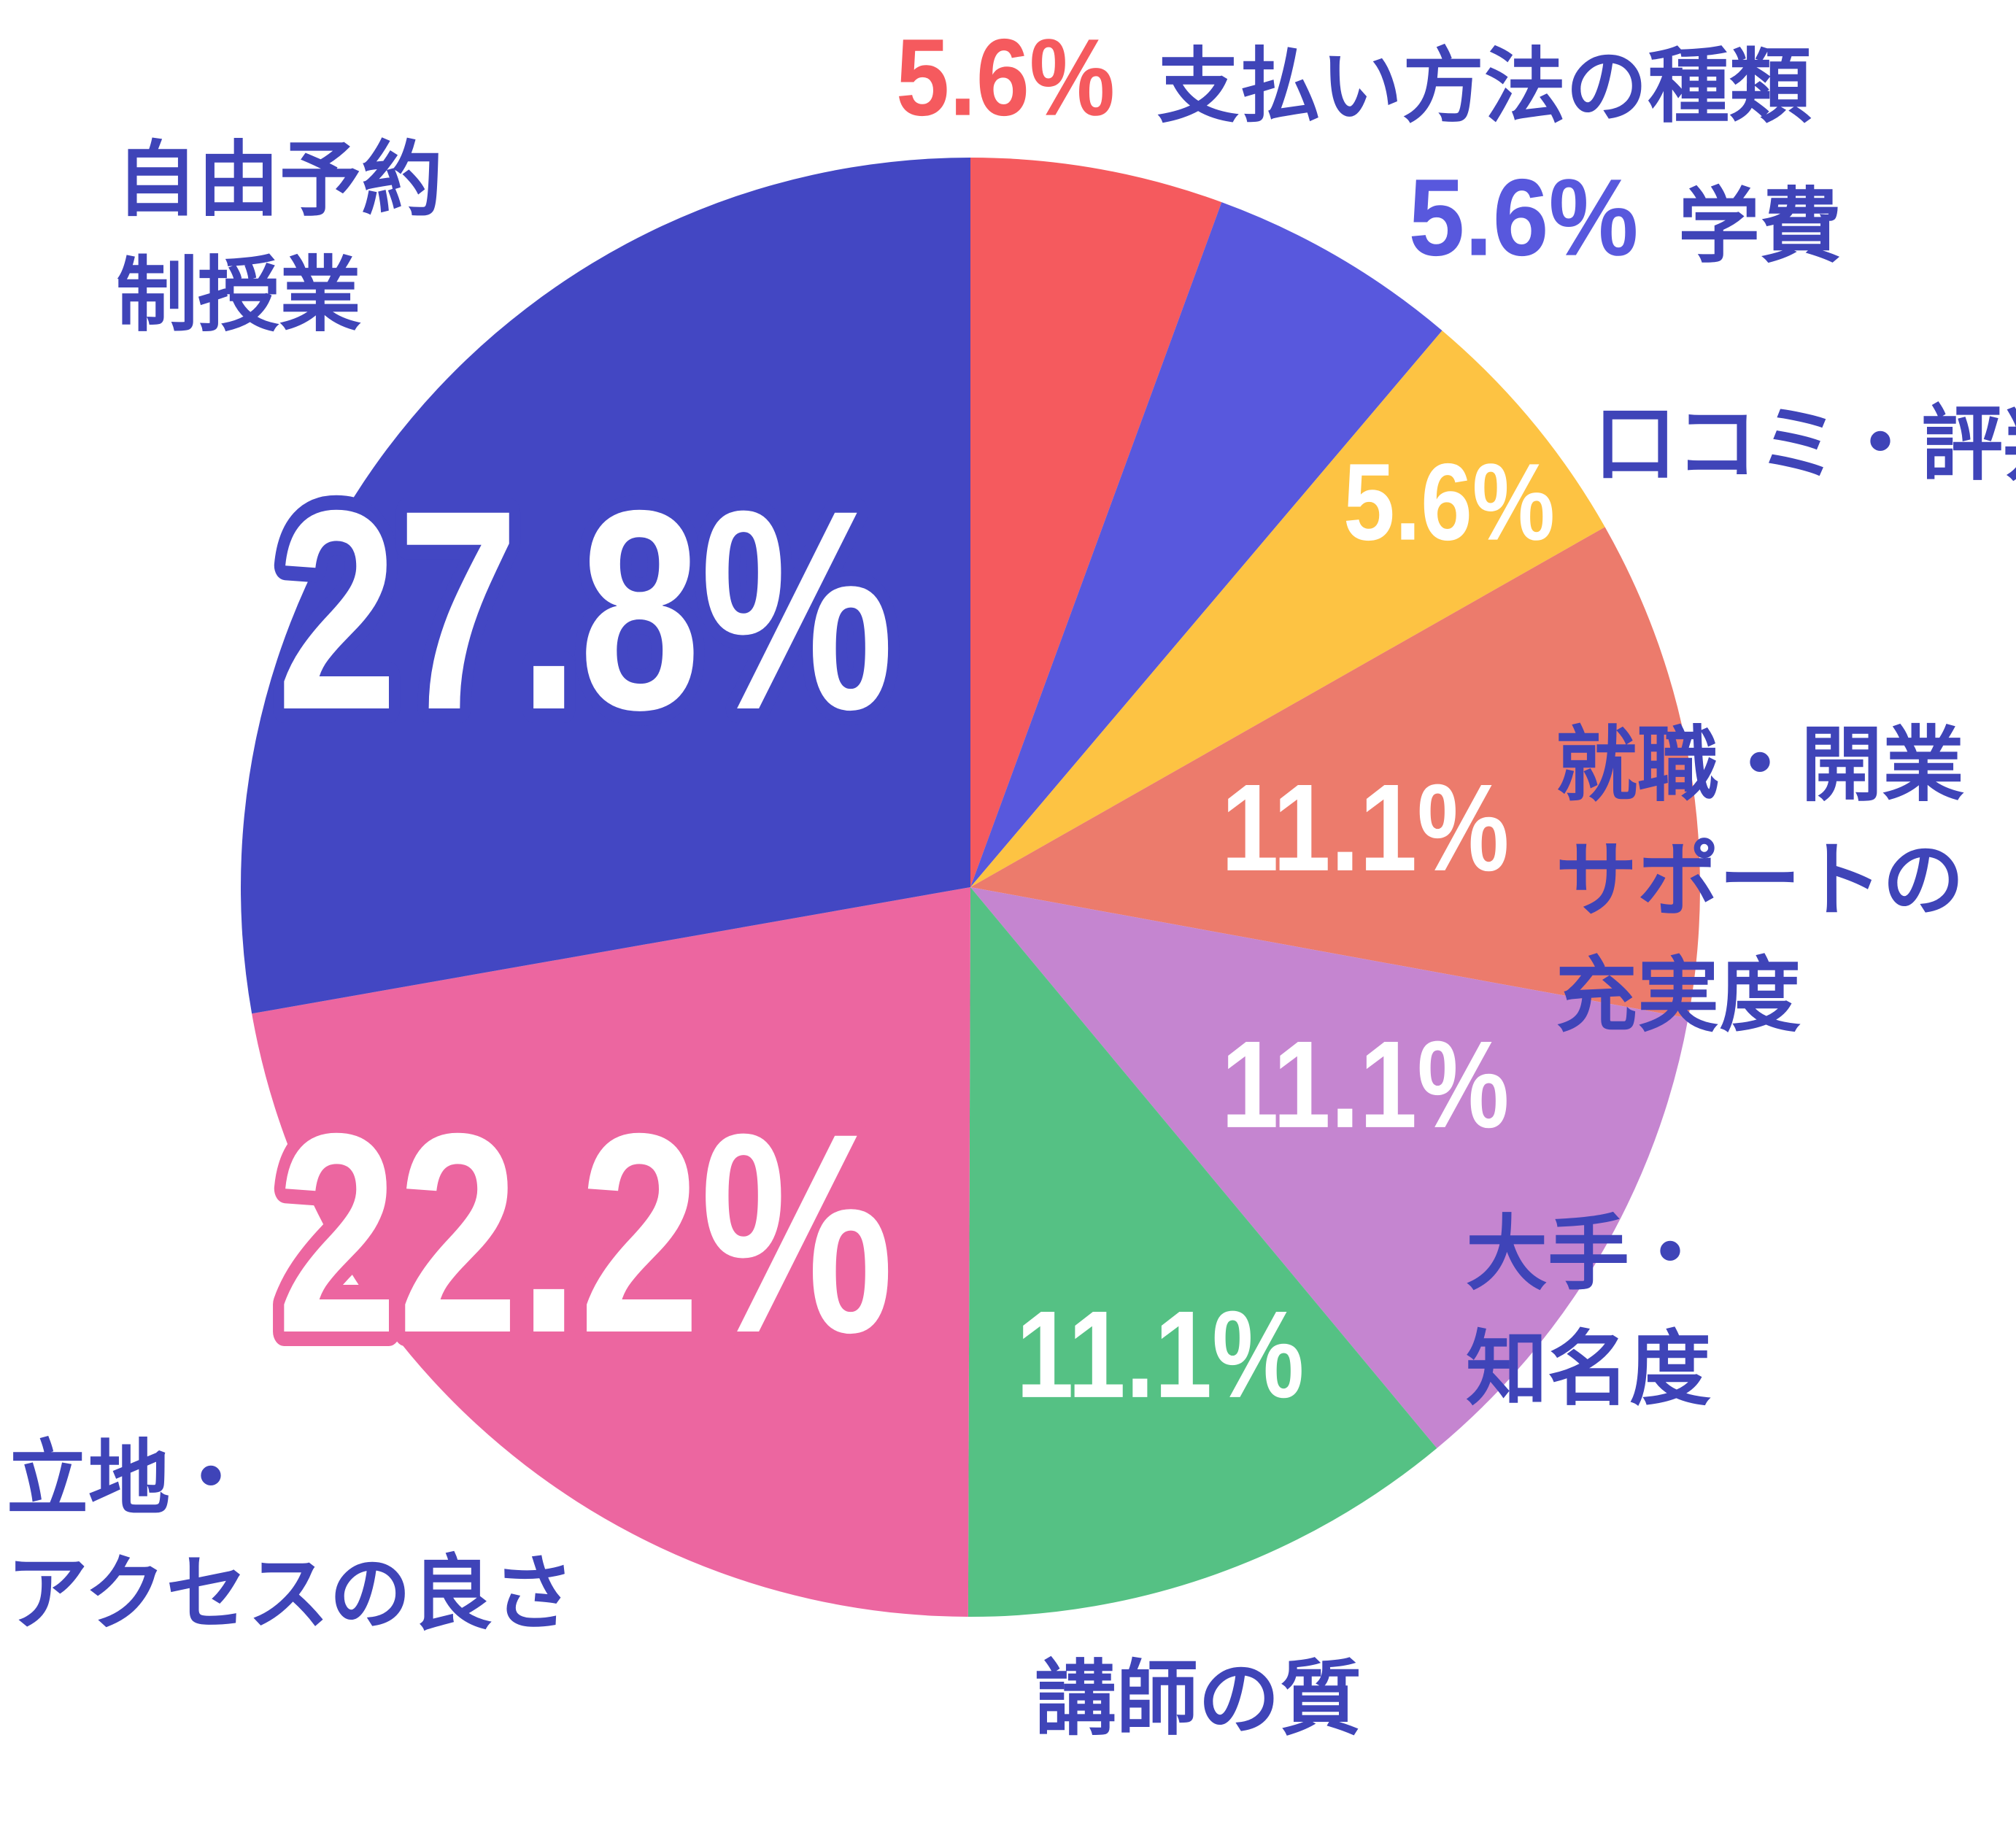 The width and height of the screenshot is (2016, 1832). Describe the element at coordinates (291, 1536) in the screenshot. I see `category-label: 立地・ アクセスの良さ` at that location.